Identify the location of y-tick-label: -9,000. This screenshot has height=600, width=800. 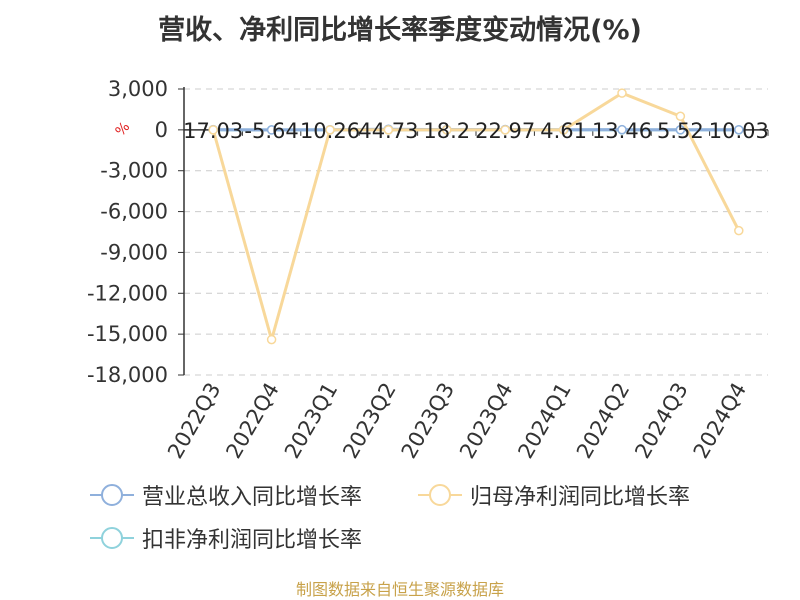
(134, 252).